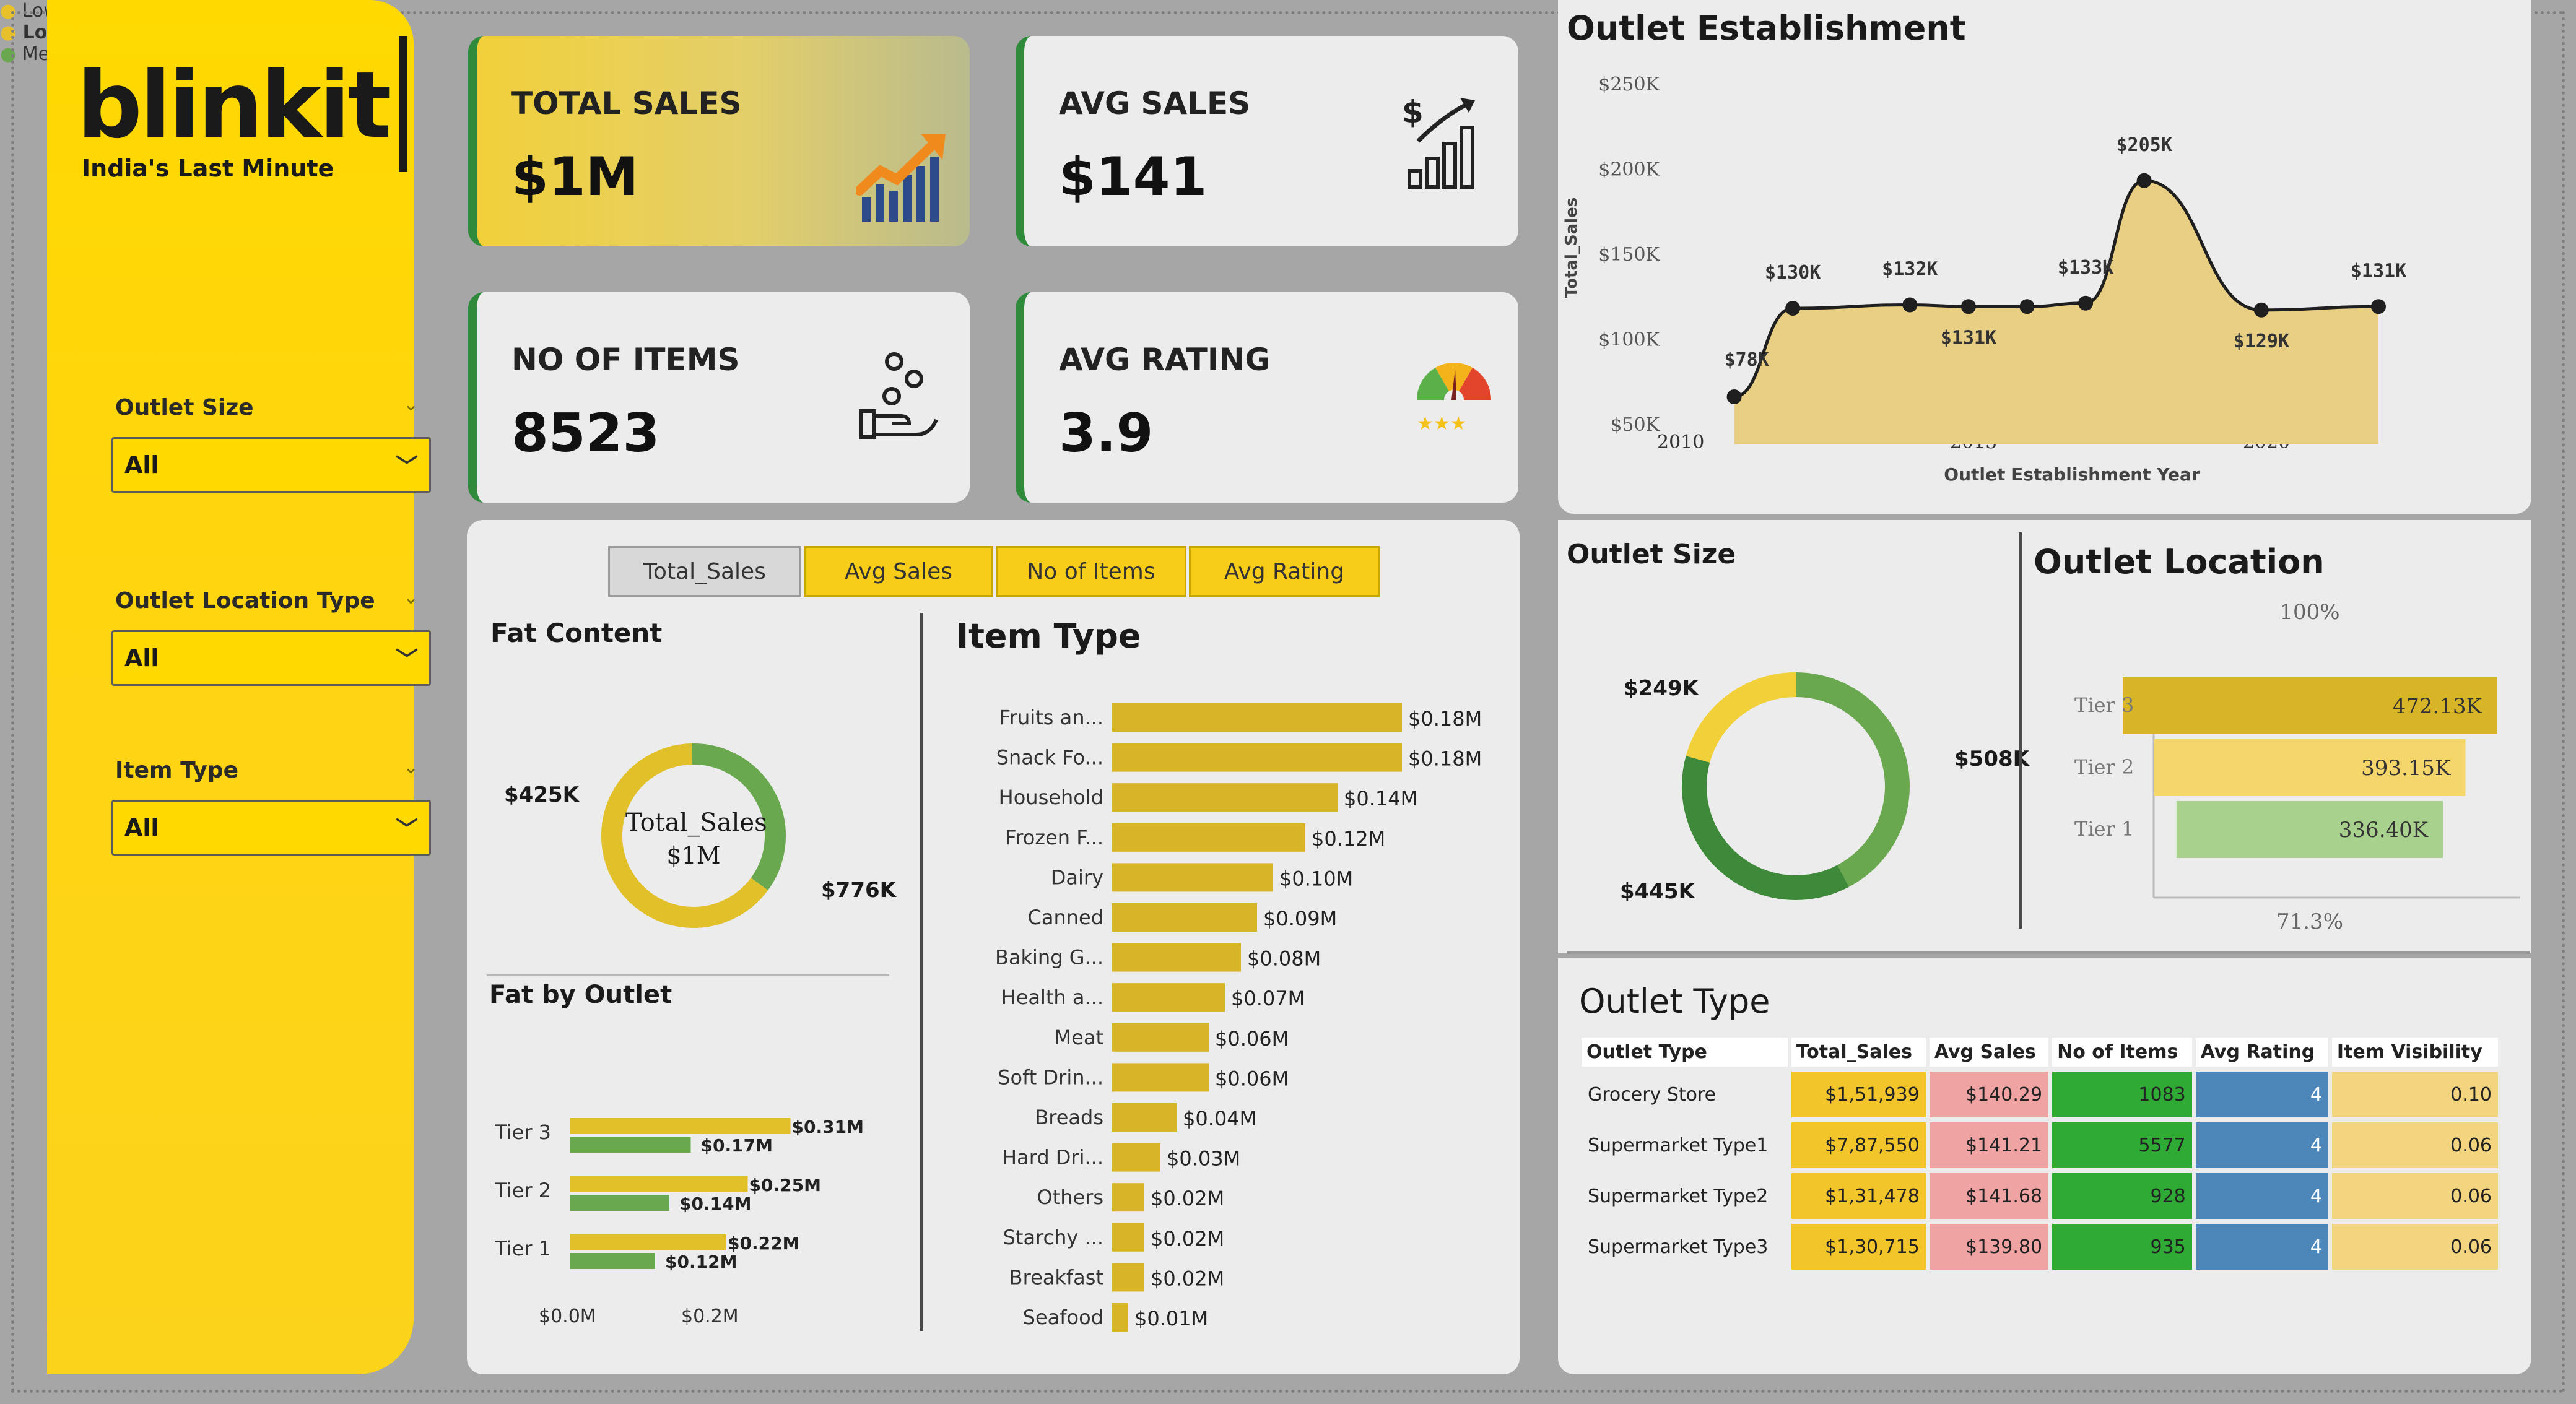 The width and height of the screenshot is (2576, 1404). I want to click on table-header-cell: Total_Sales, so click(1854, 1052).